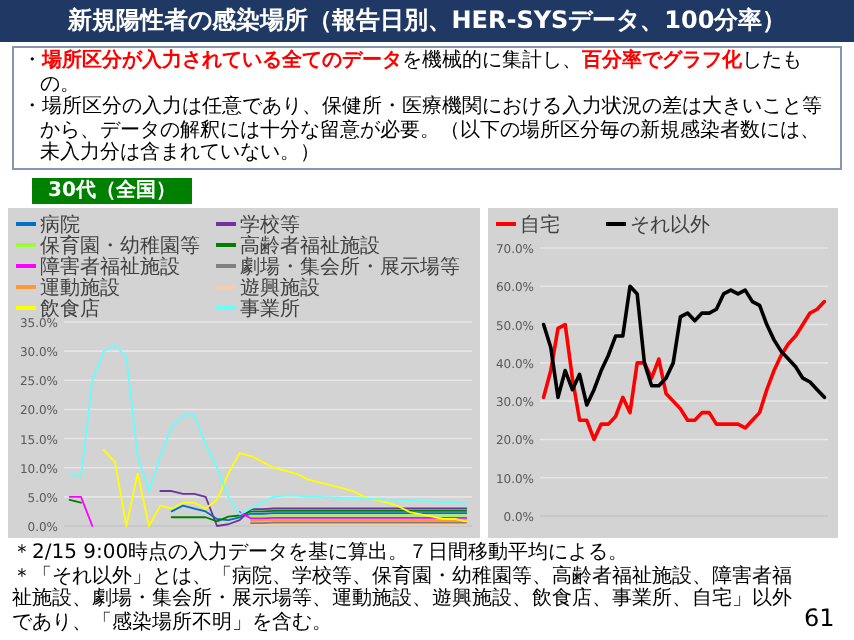 This screenshot has height=640, width=854. I want to click on text: ＊2/15 9:00時点の入力データを基に算出。７日間移動平均による。, so click(320, 553).